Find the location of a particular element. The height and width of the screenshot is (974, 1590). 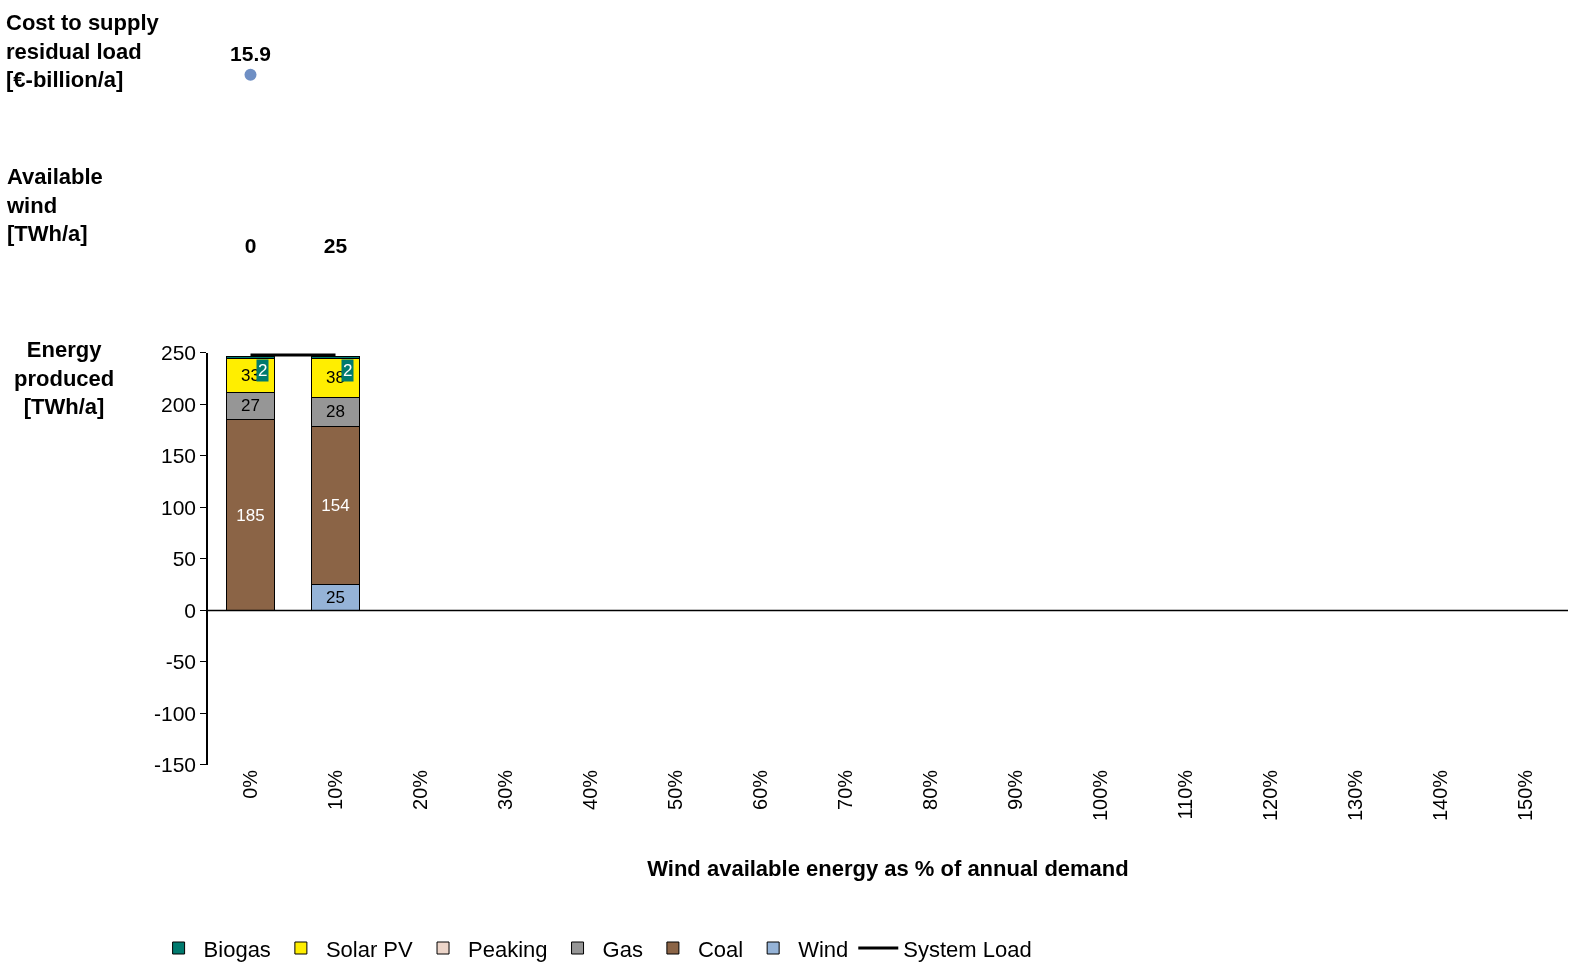

x-tick-label: 80% is located at coordinates (930, 789).